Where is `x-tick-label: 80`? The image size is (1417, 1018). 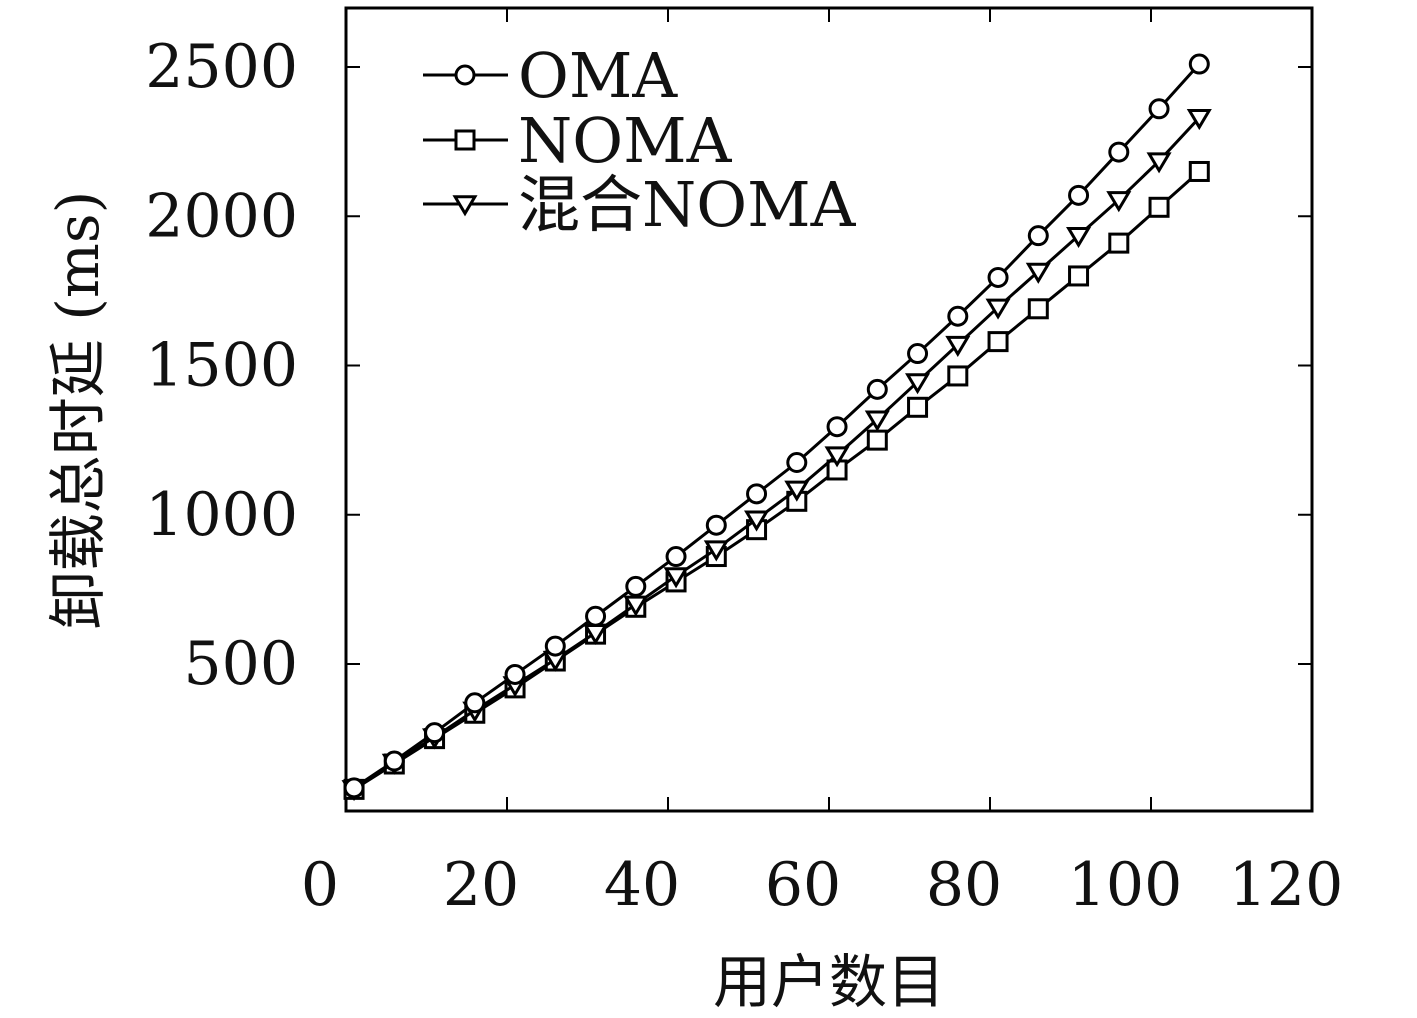 x-tick-label: 80 is located at coordinates (964, 885).